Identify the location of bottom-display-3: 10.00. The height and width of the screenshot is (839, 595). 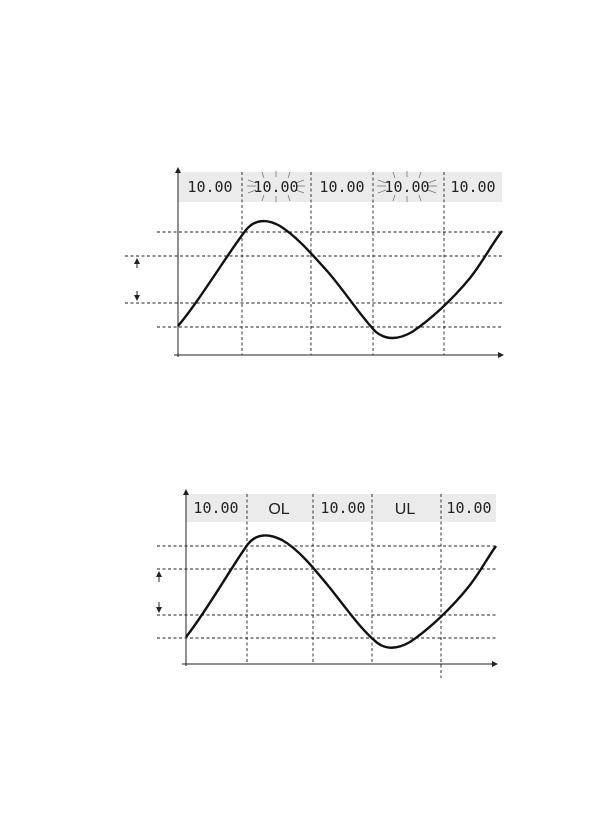
(342, 508).